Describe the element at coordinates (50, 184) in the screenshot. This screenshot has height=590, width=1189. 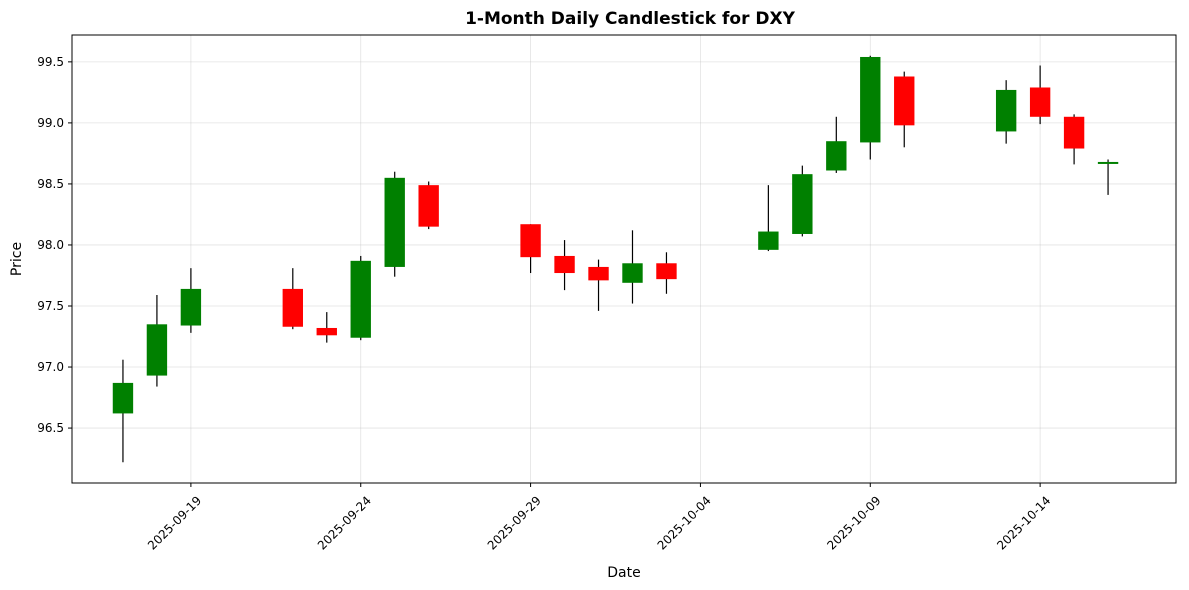
I see `y-tick-label: 98.5` at that location.